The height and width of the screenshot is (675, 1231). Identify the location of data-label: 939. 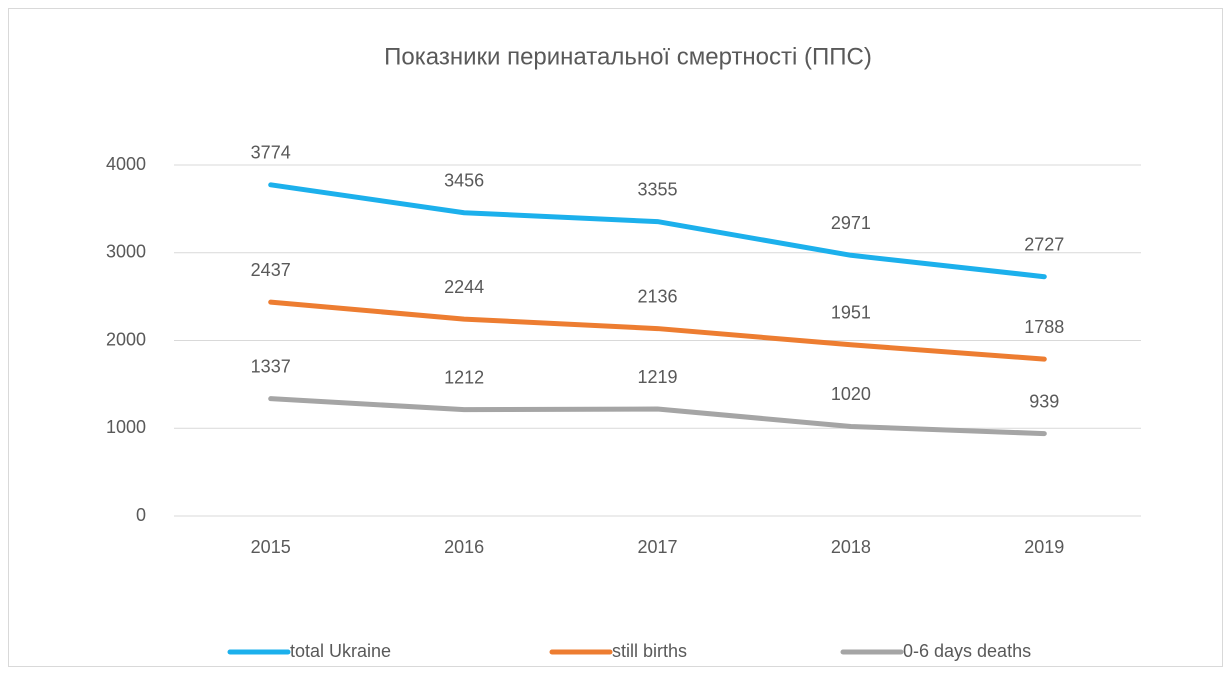
(1044, 401).